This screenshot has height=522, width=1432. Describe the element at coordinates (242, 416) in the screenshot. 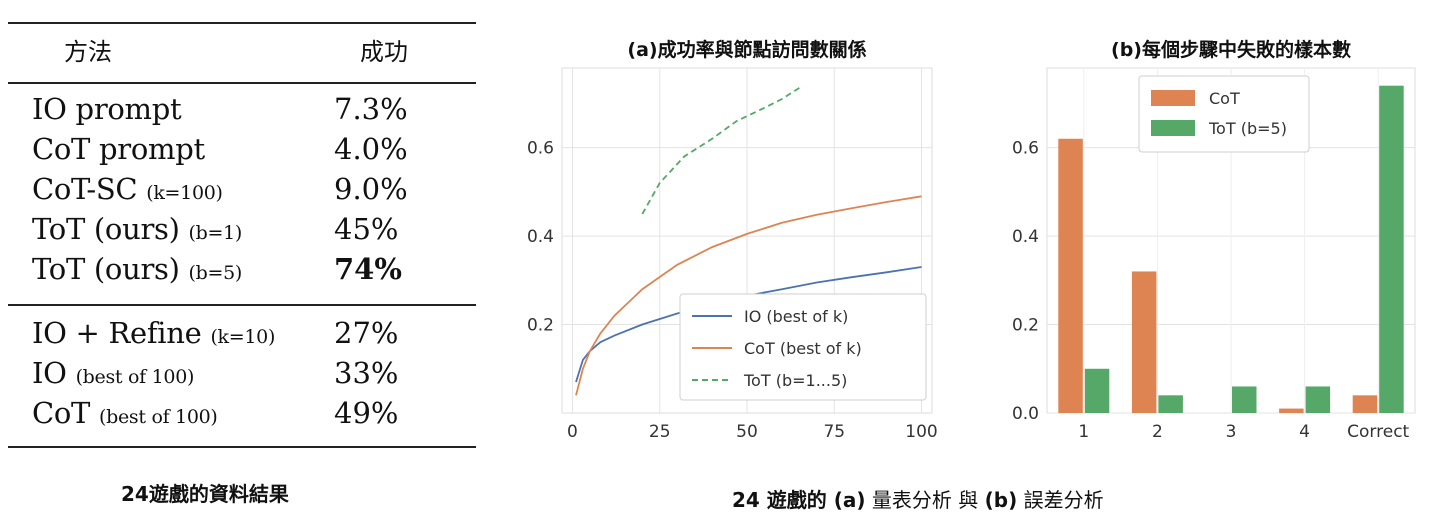

I see `table-row: CoT (best of 100) 49%` at that location.